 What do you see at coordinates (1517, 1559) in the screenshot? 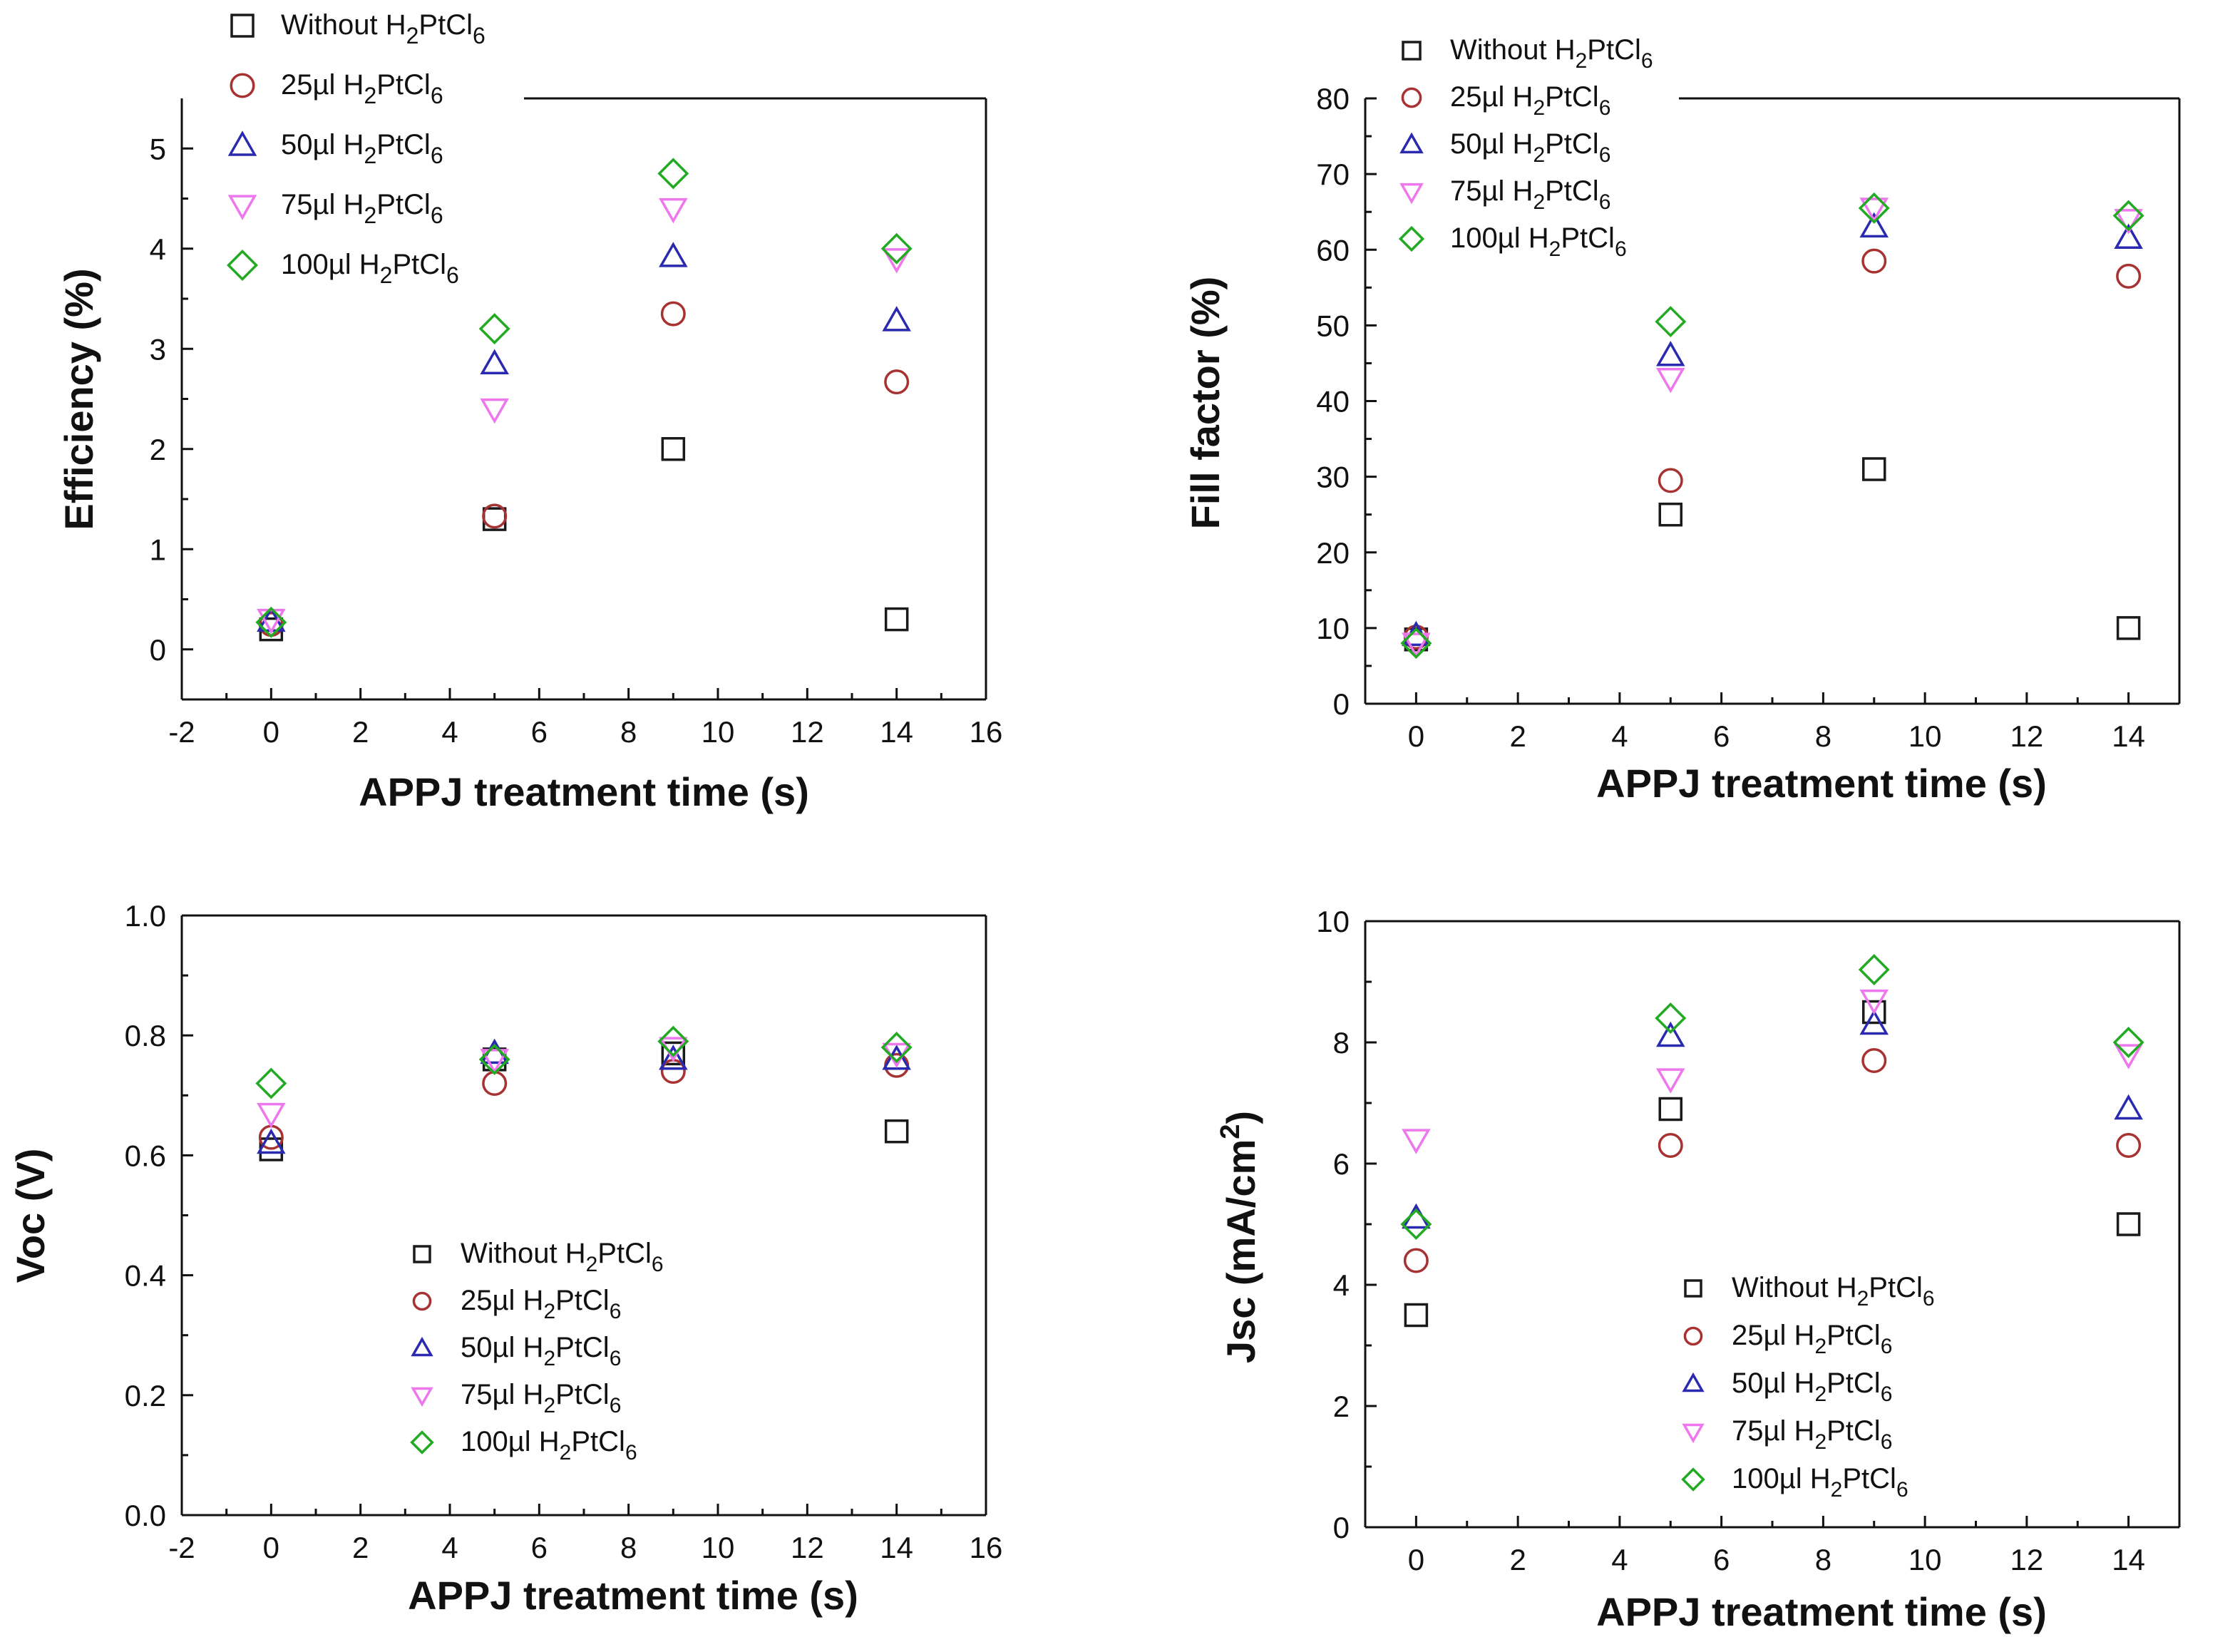
I see `x-tick-label: 2` at bounding box center [1517, 1559].